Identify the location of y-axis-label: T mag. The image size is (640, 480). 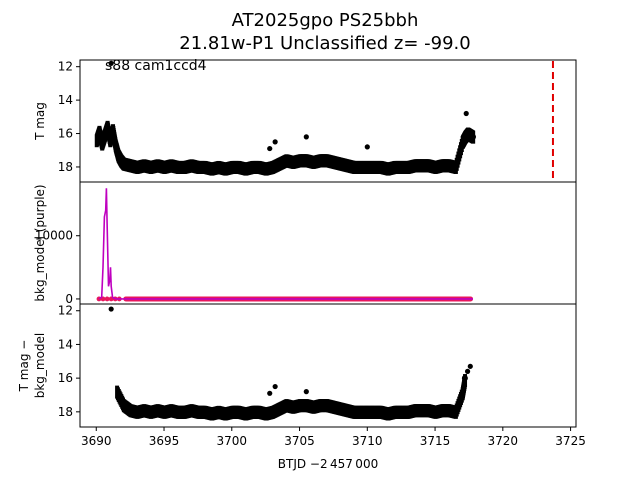
(40, 121).